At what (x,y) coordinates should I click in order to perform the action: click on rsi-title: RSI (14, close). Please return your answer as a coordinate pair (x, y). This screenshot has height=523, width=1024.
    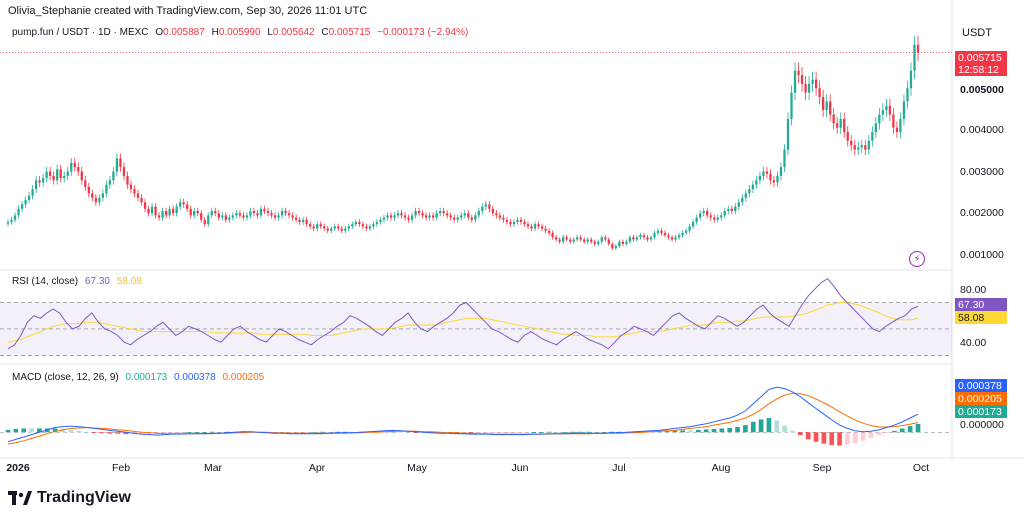
    Looking at the image, I should click on (45, 281).